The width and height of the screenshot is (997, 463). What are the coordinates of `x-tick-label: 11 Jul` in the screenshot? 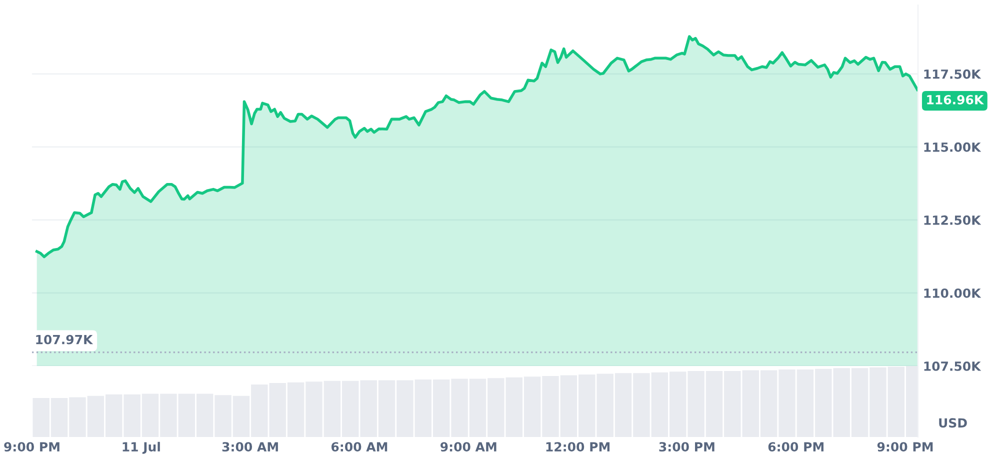 It's located at (141, 448).